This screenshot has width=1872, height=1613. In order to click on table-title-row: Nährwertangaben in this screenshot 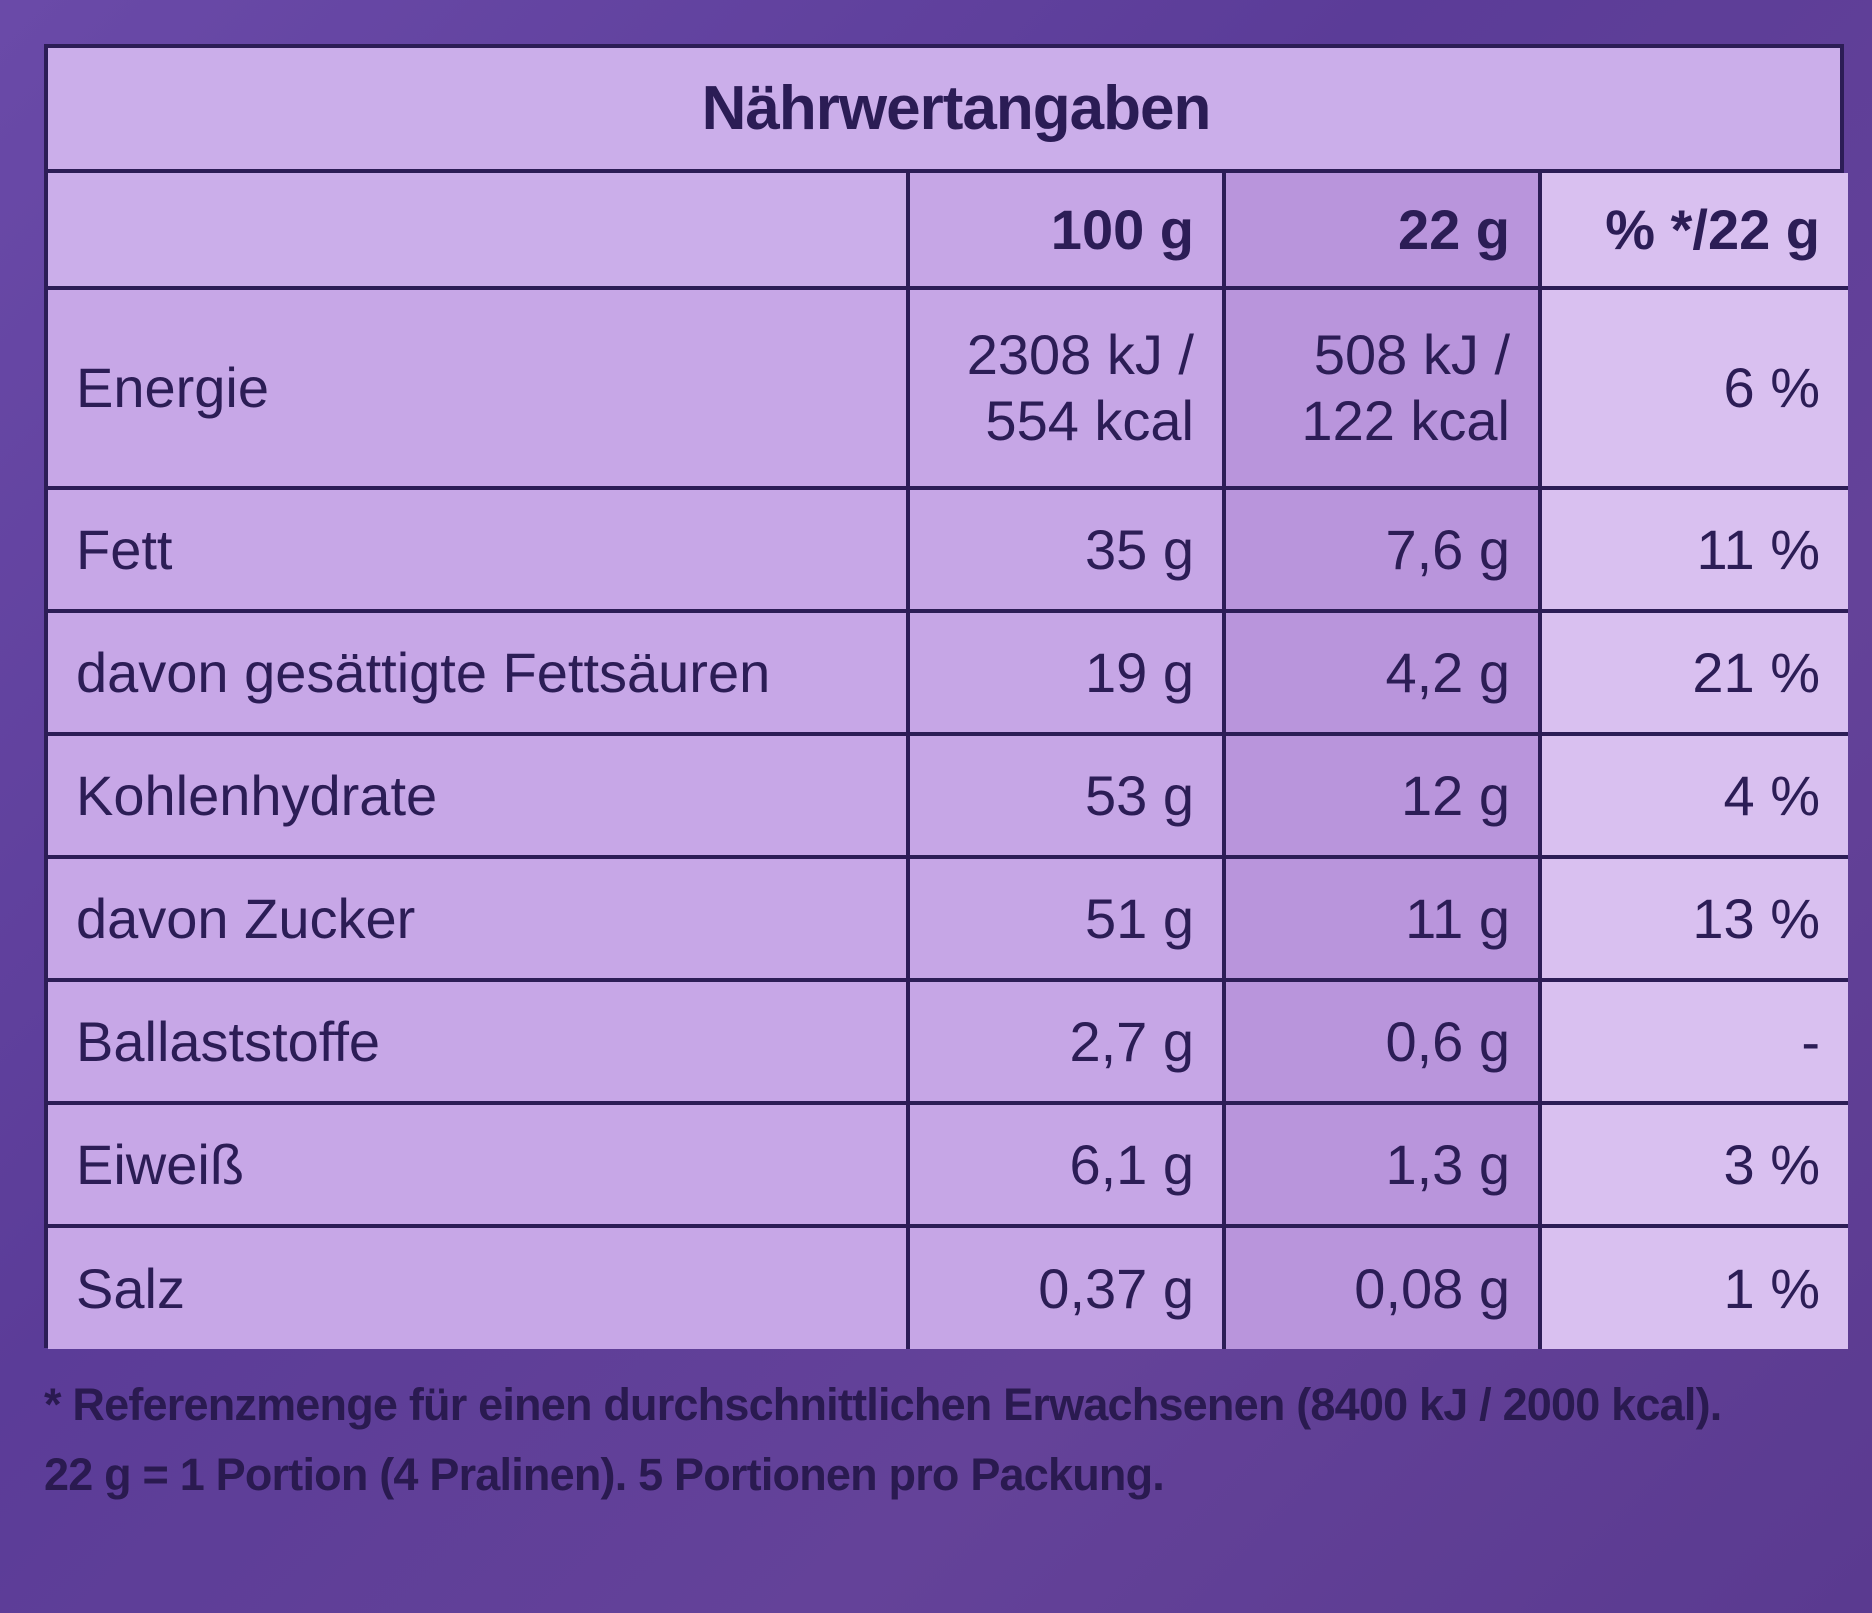, I will do `click(944, 110)`.